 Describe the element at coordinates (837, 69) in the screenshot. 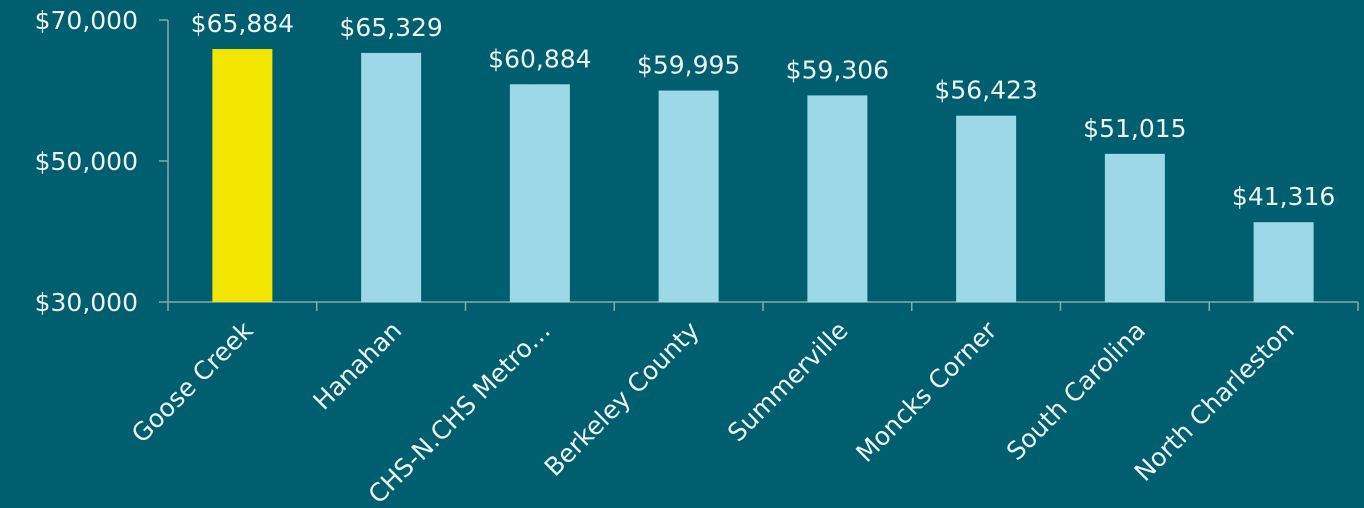

I see `value-label: $59,306` at that location.